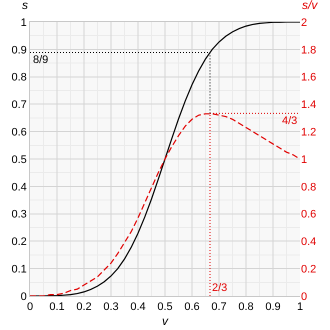 The height and width of the screenshot is (330, 330). Describe the element at coordinates (19, 242) in the screenshot. I see `y-tick-label: 0.2` at that location.